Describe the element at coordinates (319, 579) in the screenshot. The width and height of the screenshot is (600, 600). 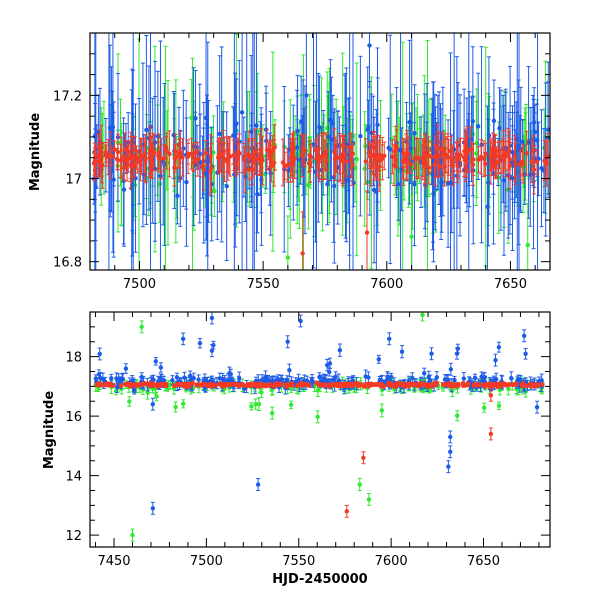
I see `x-axis-title: HJD-2450000` at that location.